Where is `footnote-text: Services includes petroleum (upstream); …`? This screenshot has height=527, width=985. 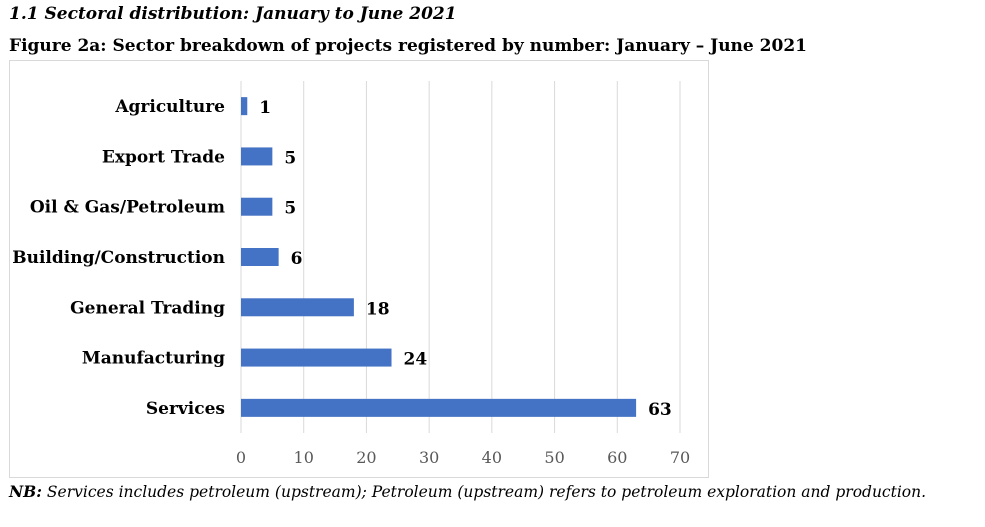 footnote-text: Services includes petroleum (upstream); … is located at coordinates (484, 492).